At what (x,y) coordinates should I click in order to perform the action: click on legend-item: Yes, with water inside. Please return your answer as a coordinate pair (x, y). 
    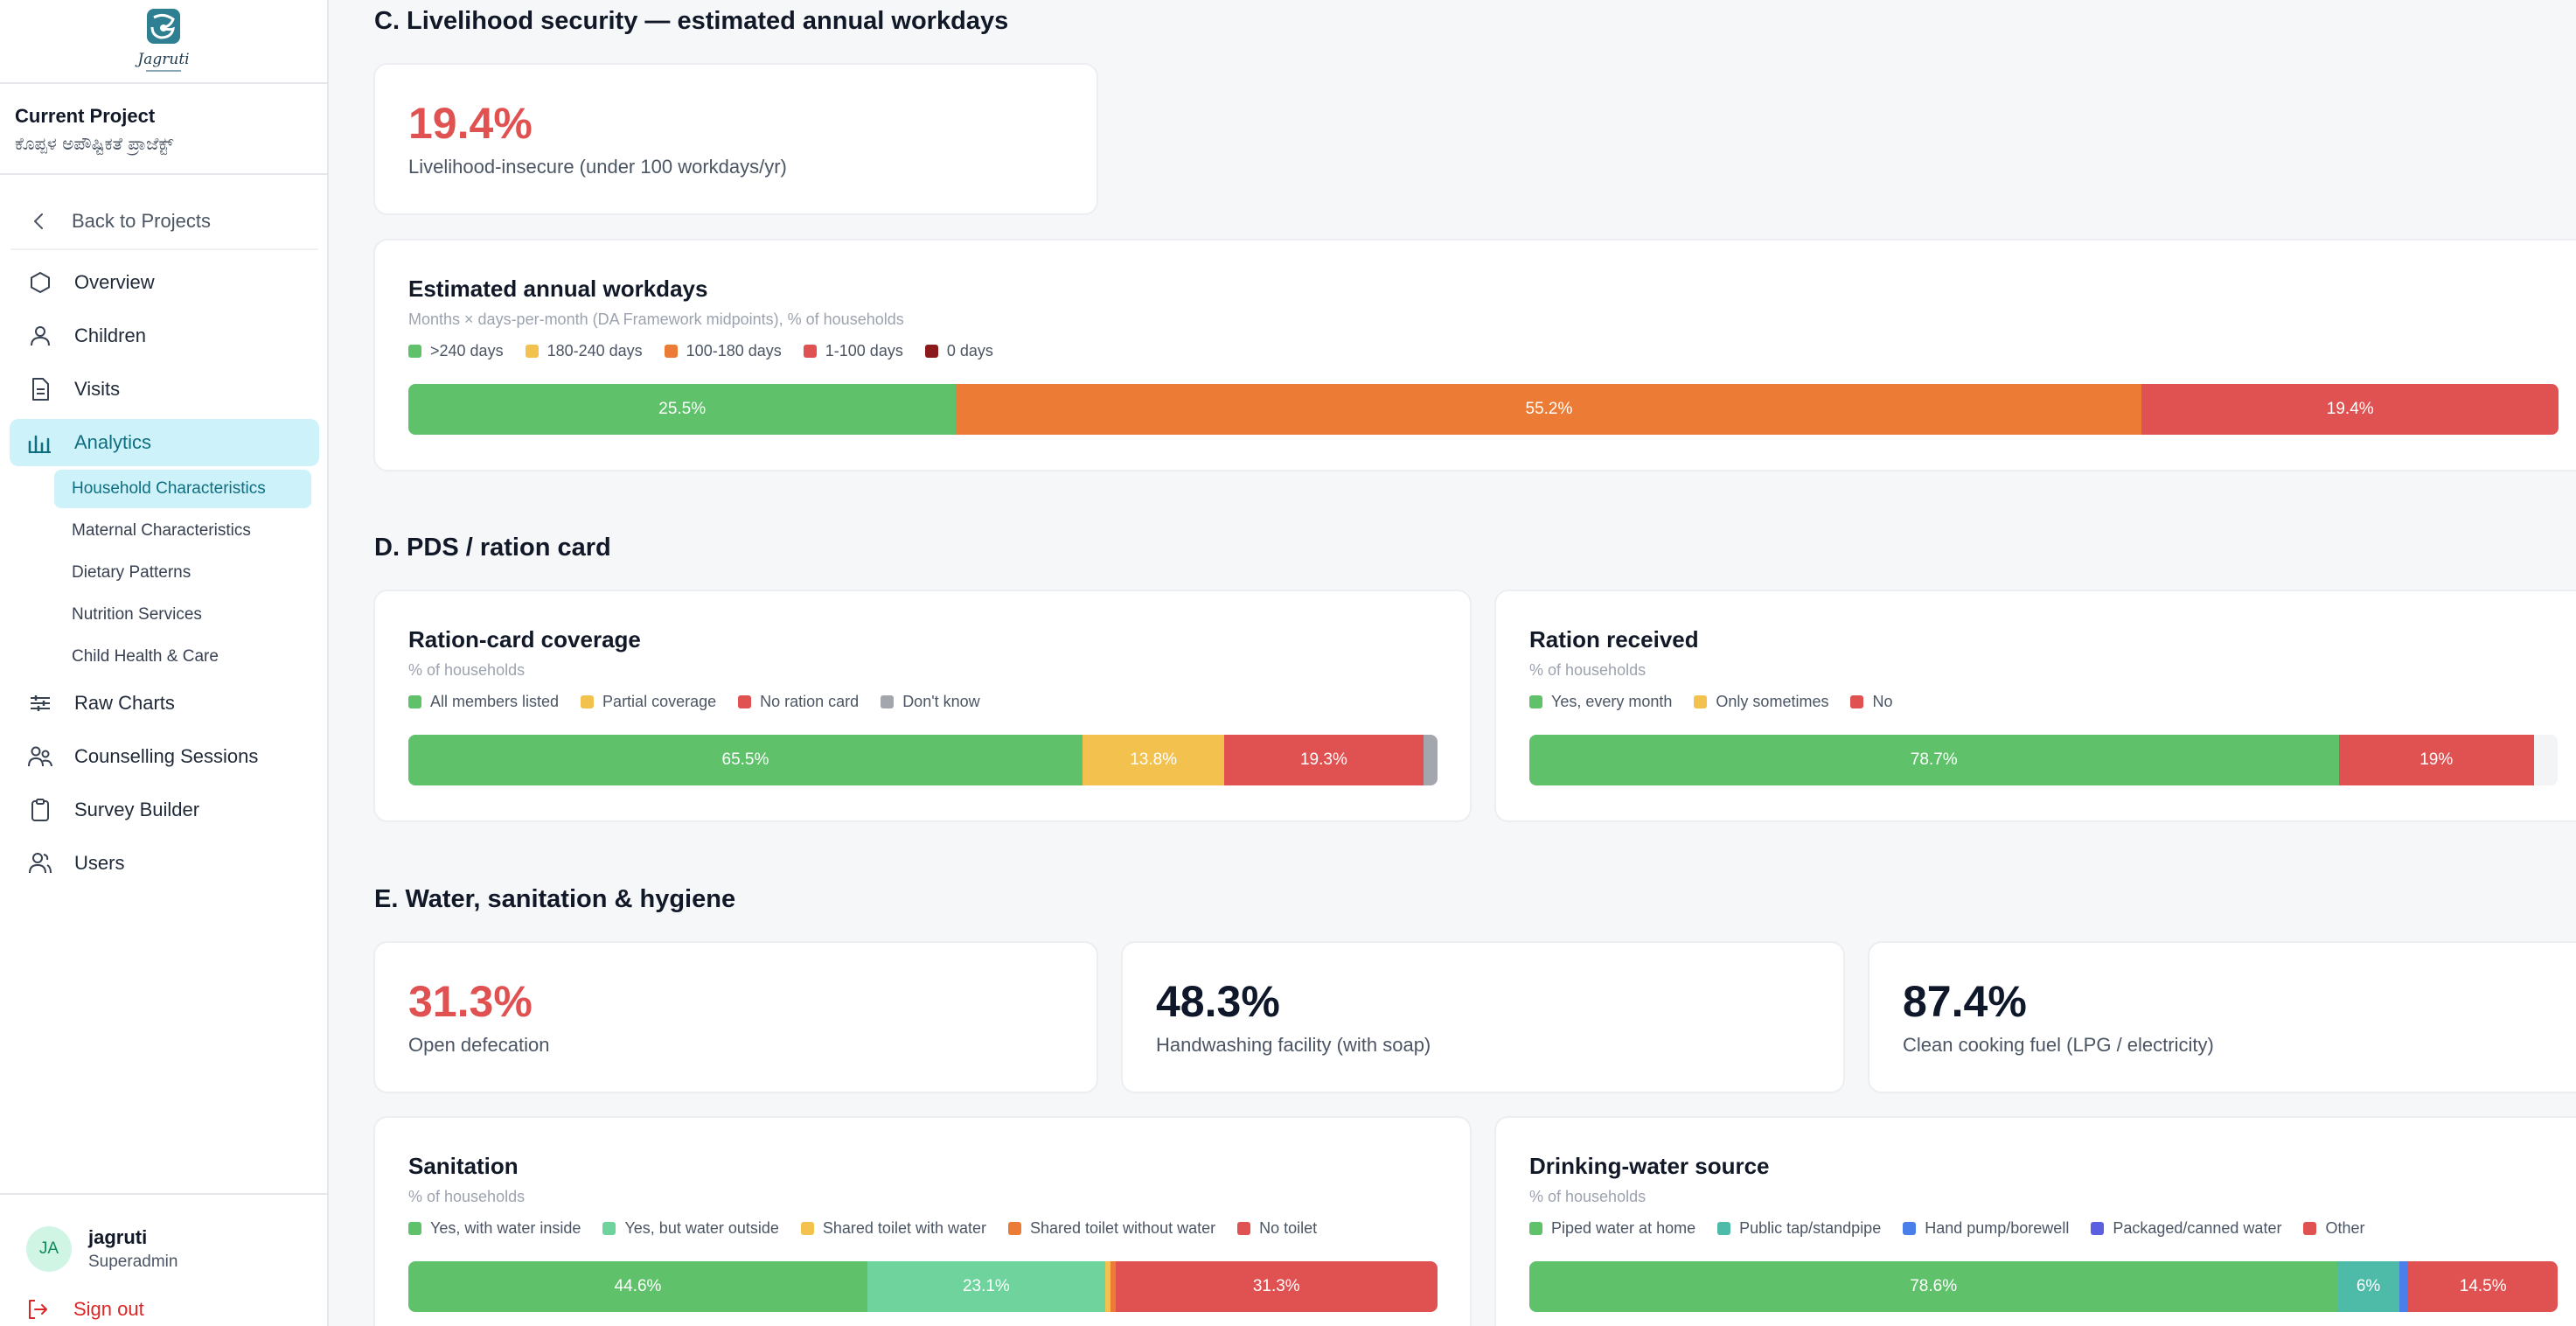
    Looking at the image, I should click on (494, 1228).